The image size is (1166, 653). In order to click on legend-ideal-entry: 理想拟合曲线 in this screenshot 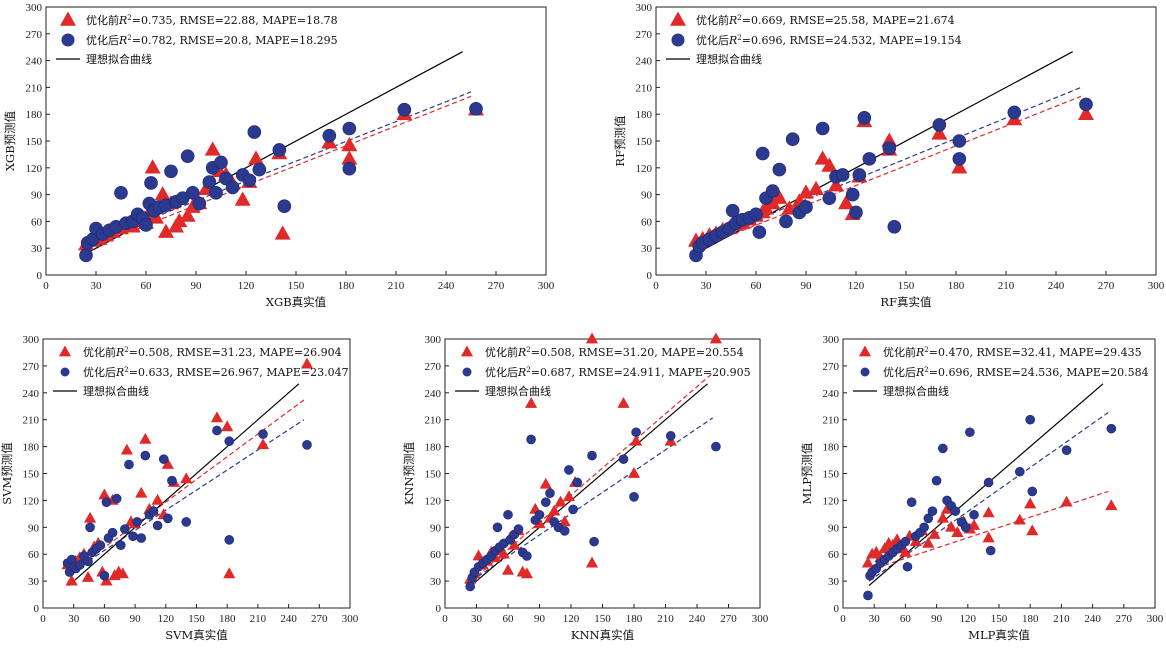, I will do `click(729, 59)`.